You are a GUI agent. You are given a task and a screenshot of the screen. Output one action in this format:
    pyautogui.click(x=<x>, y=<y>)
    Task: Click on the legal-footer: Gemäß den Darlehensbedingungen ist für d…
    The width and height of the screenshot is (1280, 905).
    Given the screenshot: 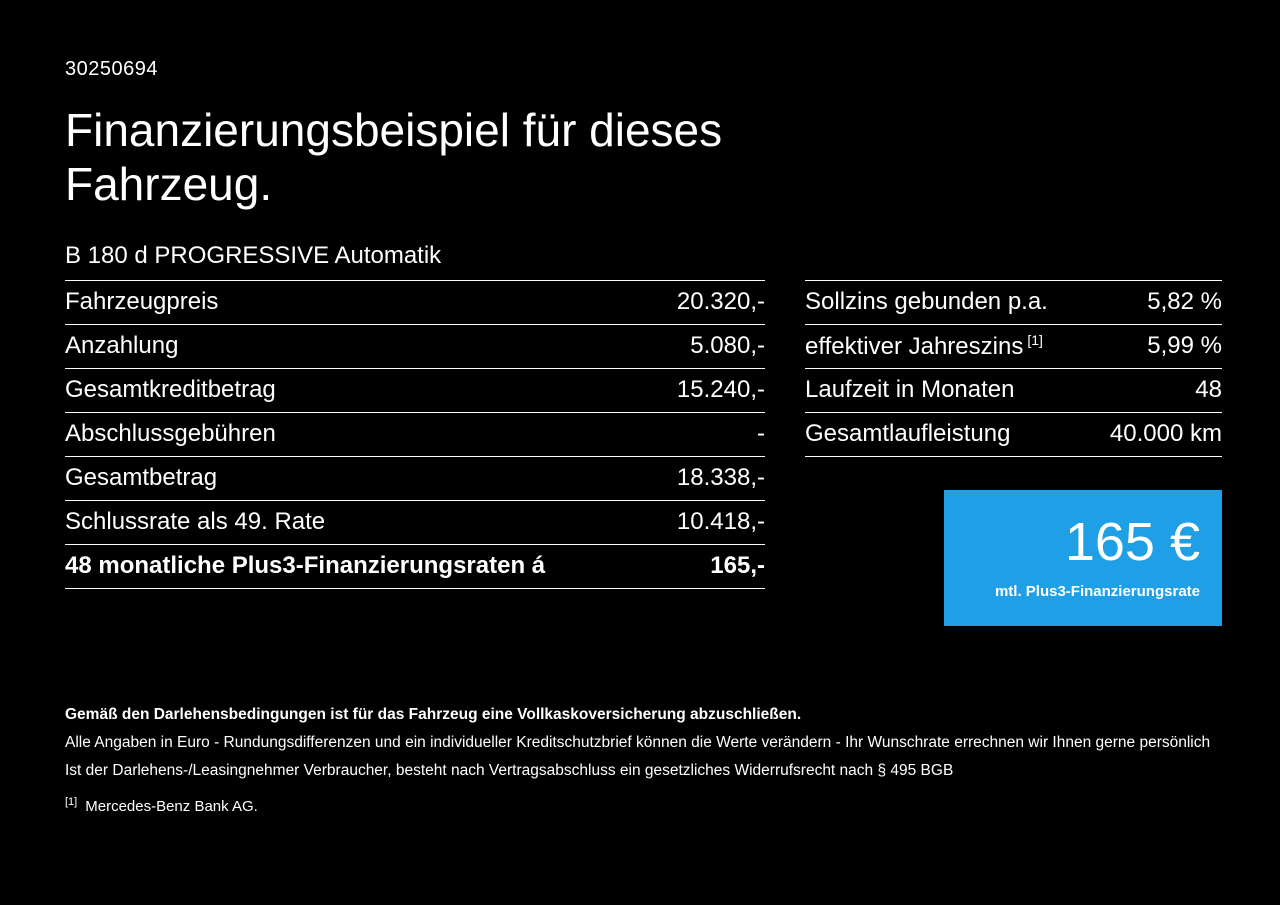 What is the action you would take?
    pyautogui.click(x=643, y=760)
    